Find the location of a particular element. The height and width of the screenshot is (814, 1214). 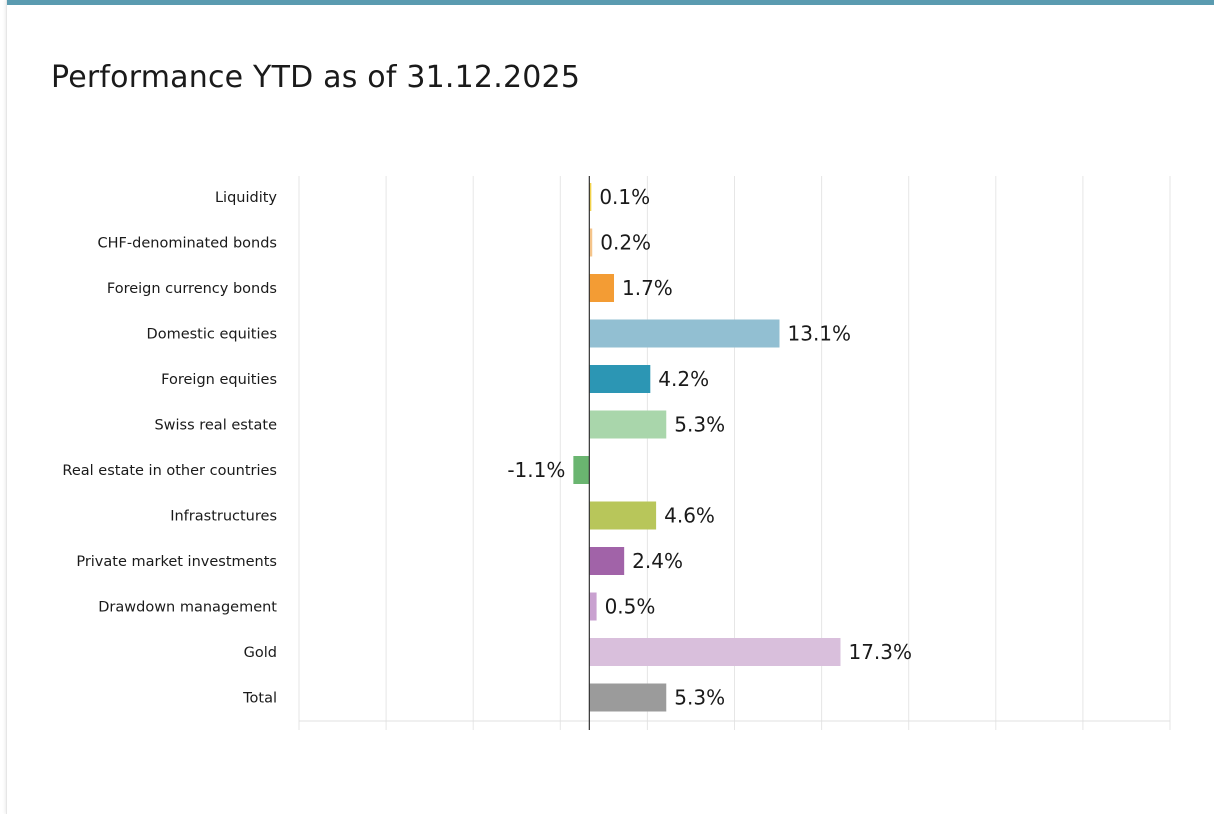

category-label: Infrastructures is located at coordinates (223, 517).